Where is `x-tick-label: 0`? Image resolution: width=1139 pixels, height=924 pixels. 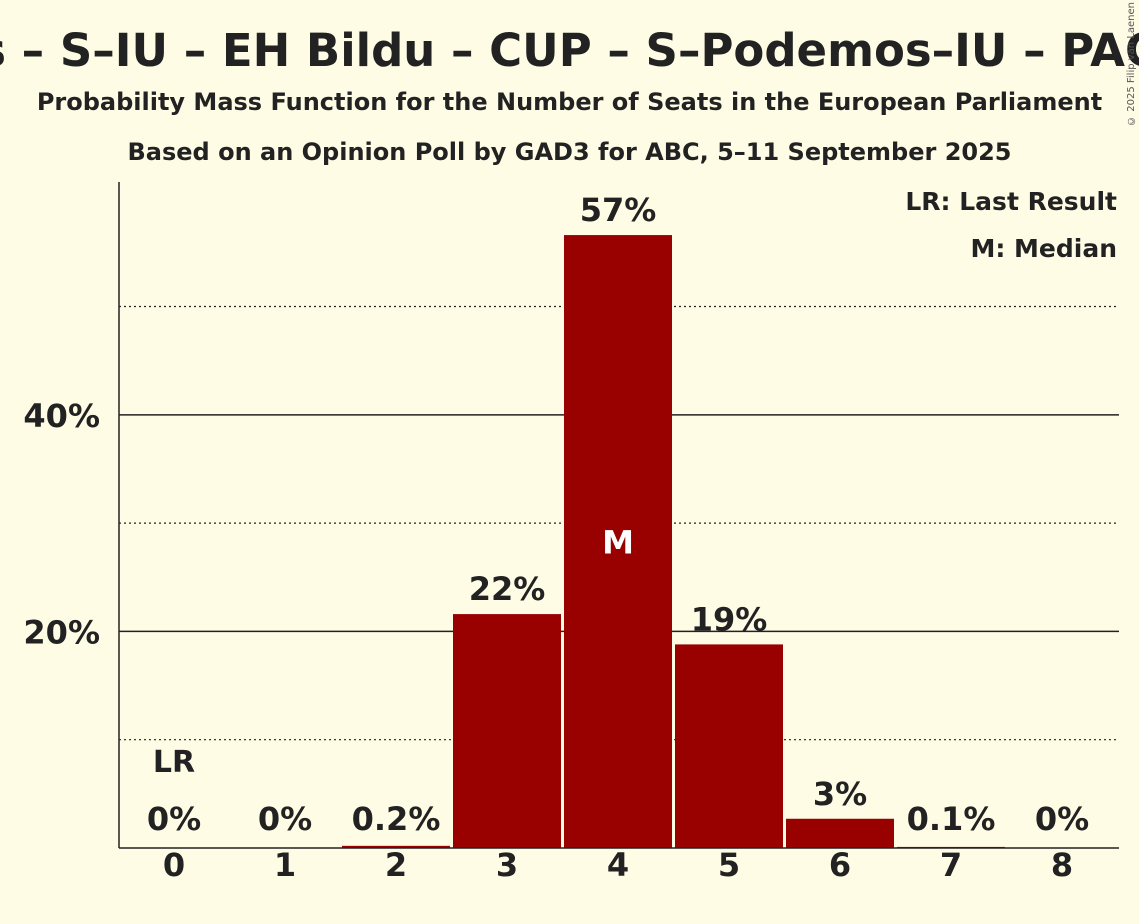
x-tick-label: 0 is located at coordinates (174, 865).